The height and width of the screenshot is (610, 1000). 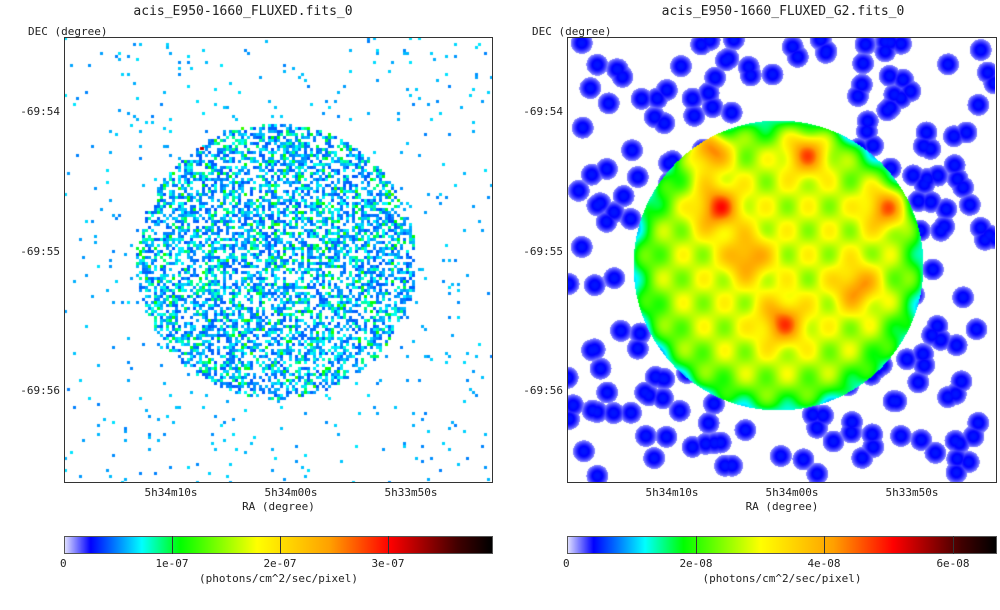 What do you see at coordinates (824, 563) in the screenshot?
I see `colorbar-tick: 4e-08` at bounding box center [824, 563].